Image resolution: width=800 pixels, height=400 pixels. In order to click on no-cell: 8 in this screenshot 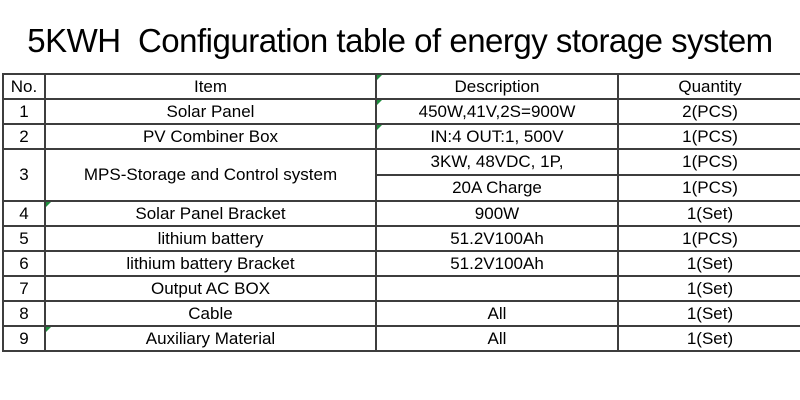, I will do `click(24, 313)`.